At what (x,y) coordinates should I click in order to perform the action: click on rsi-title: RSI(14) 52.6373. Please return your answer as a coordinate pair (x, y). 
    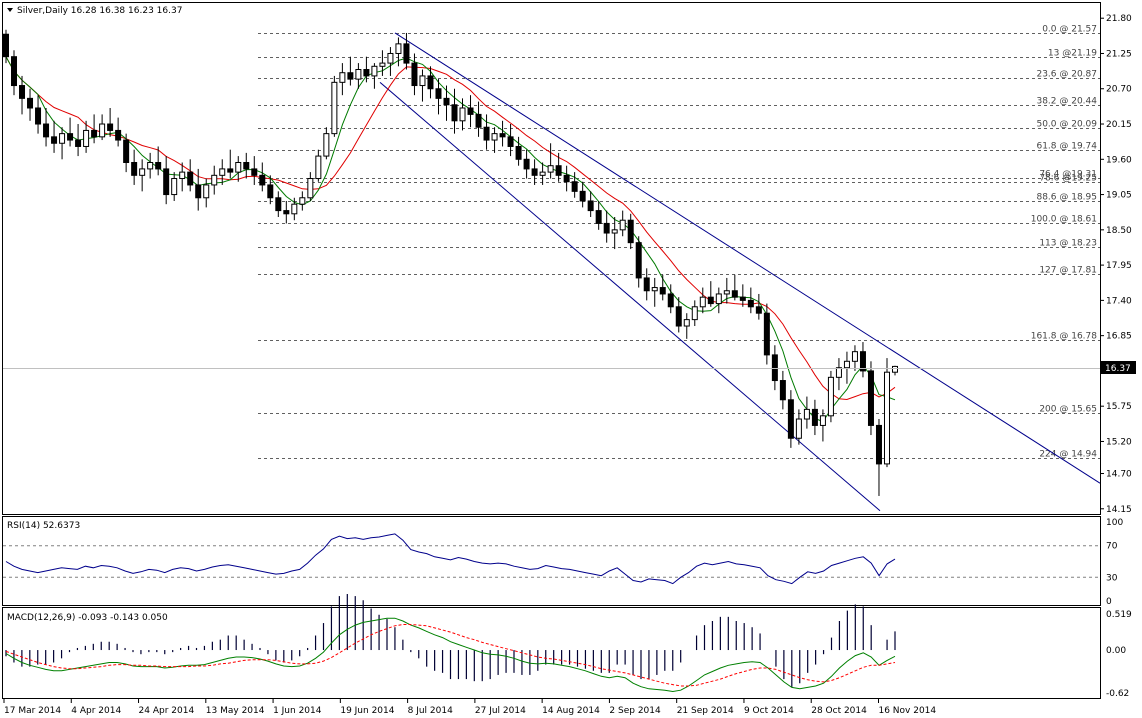
    Looking at the image, I should click on (43, 526).